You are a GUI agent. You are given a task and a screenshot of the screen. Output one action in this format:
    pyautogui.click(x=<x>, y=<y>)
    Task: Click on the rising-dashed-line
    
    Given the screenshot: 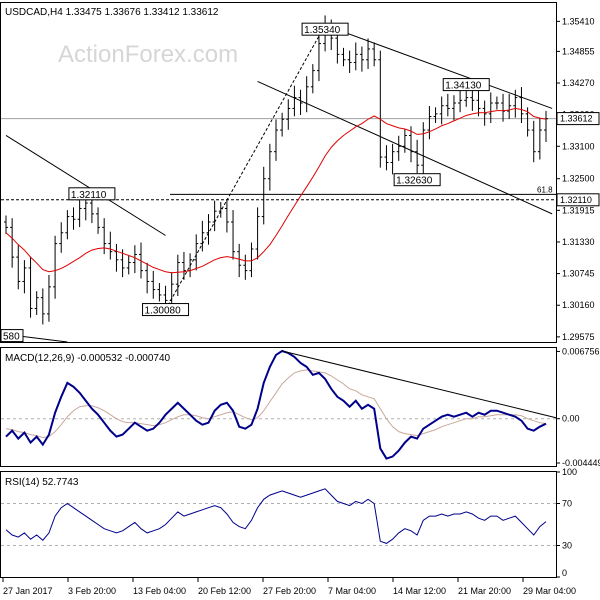 What is the action you would take?
    pyautogui.click(x=245, y=167)
    